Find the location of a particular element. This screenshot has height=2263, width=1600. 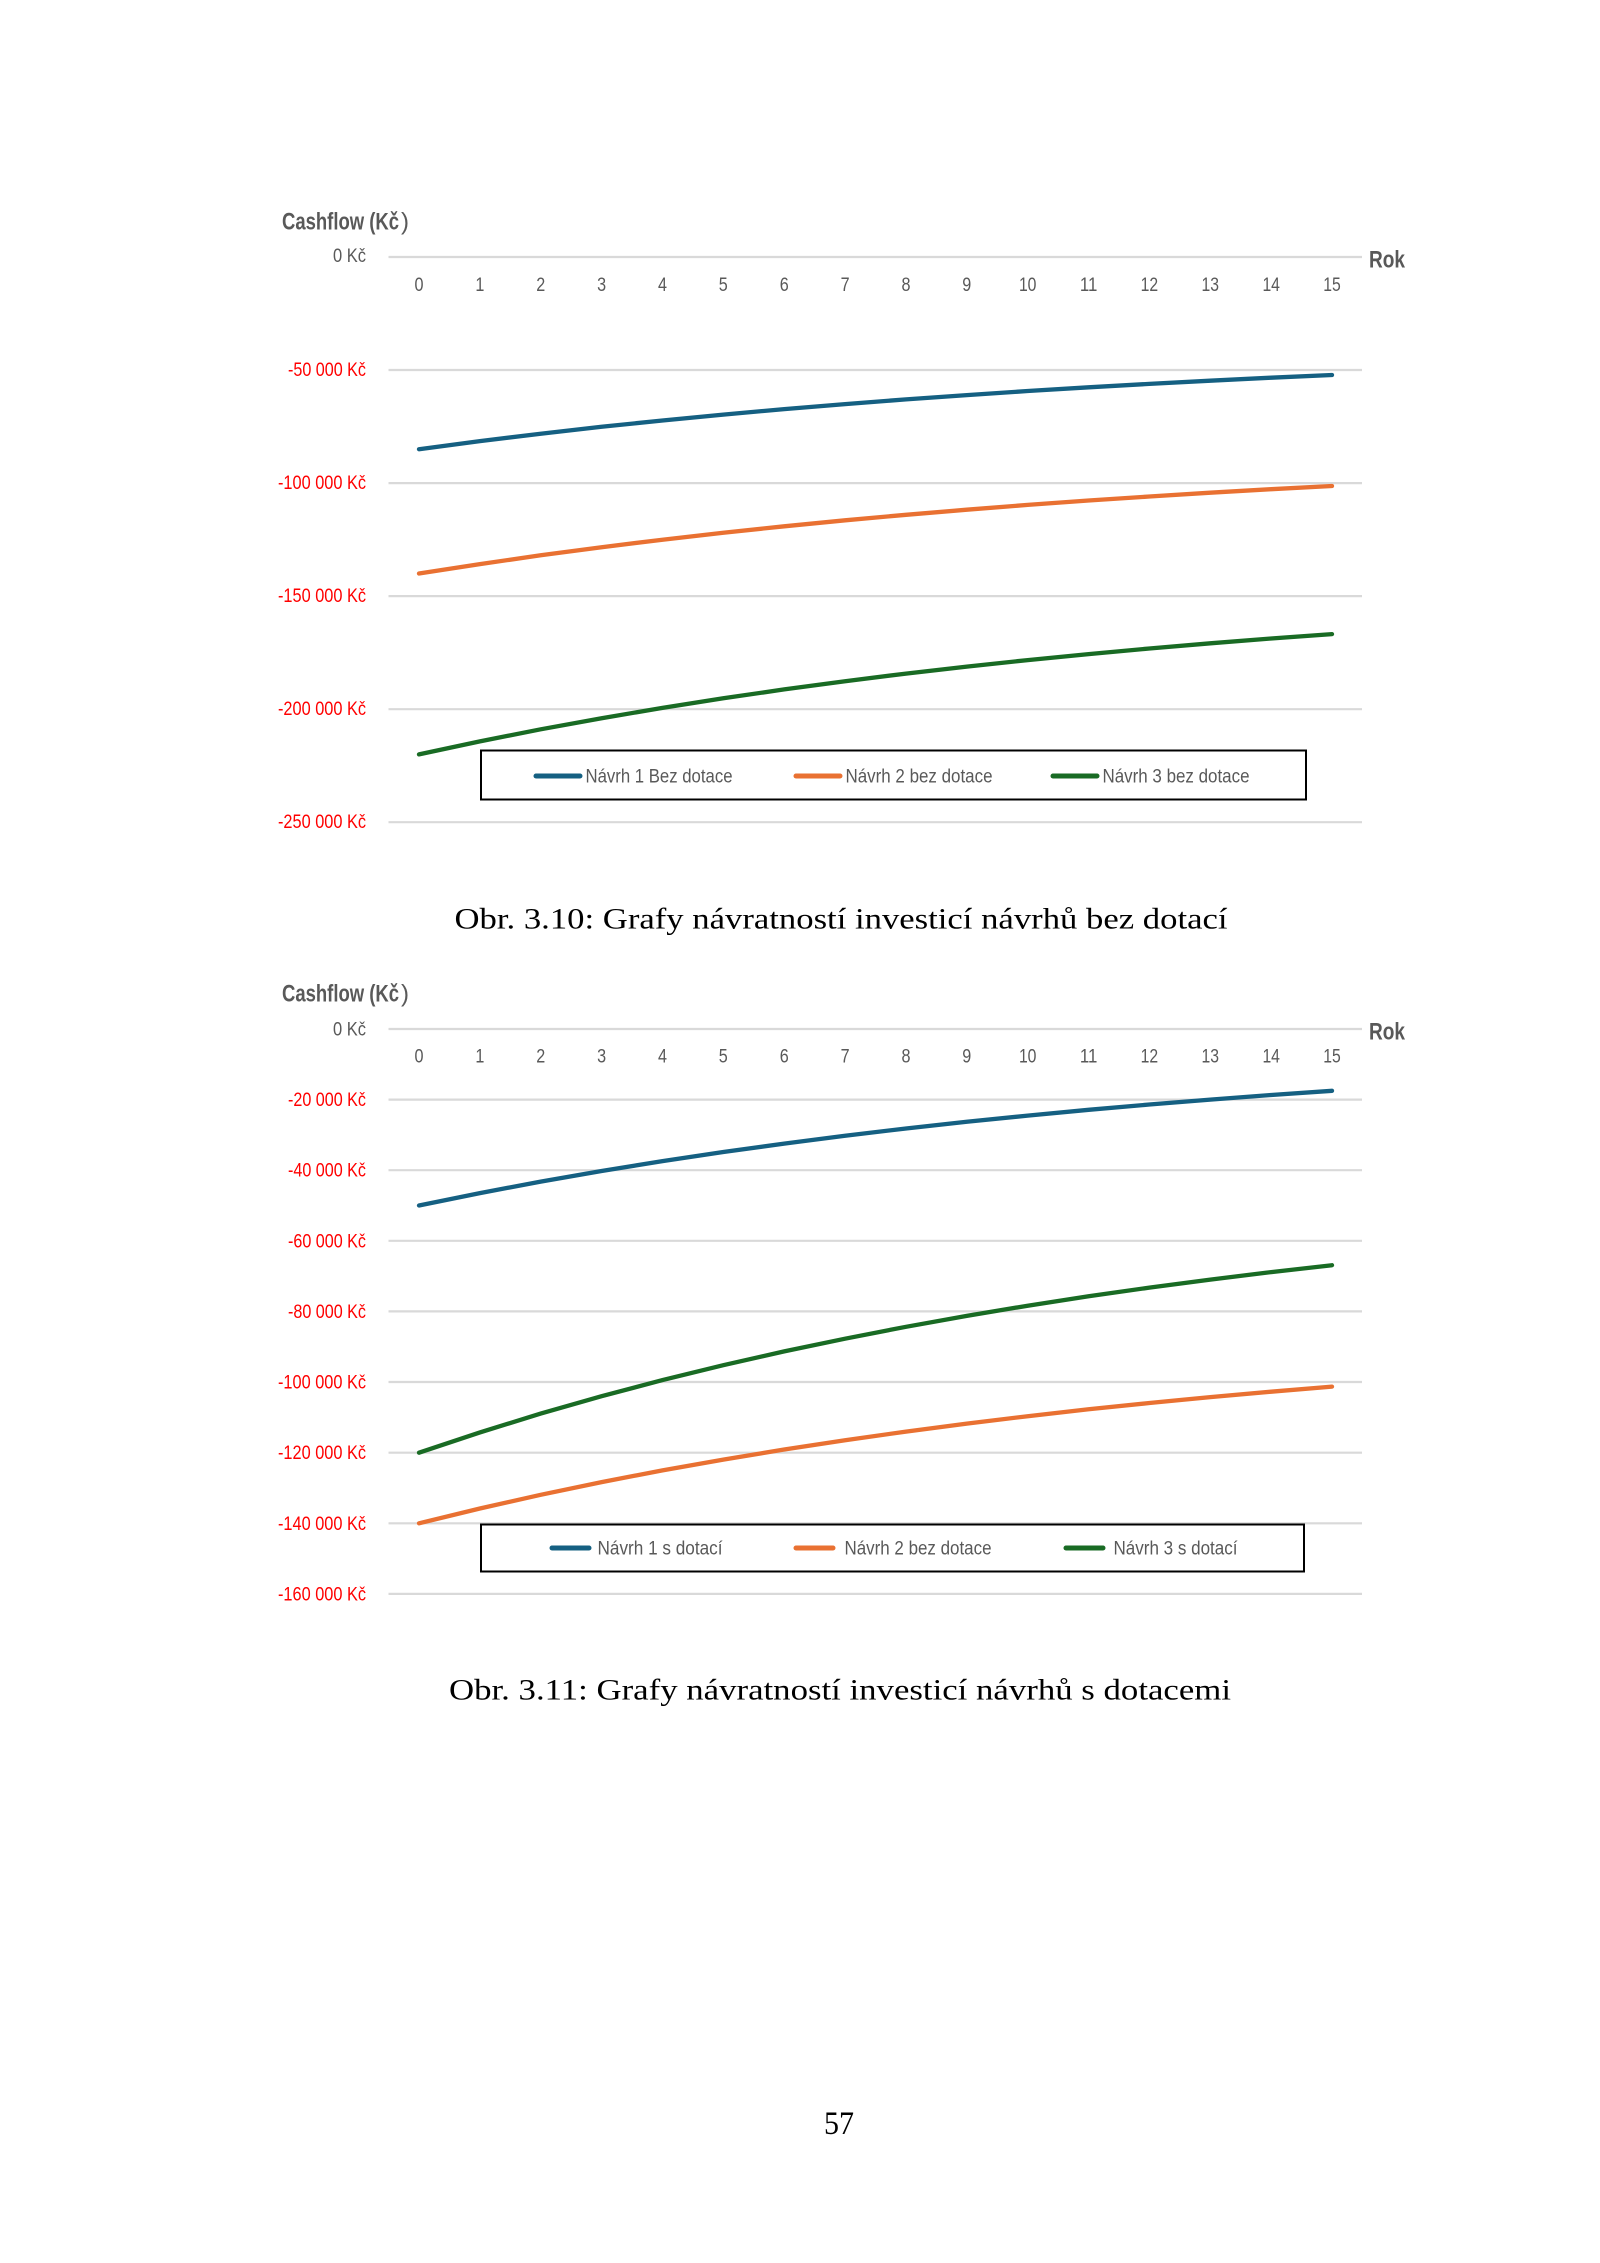

svg-text: -50 000 Kč is located at coordinates (327, 370).